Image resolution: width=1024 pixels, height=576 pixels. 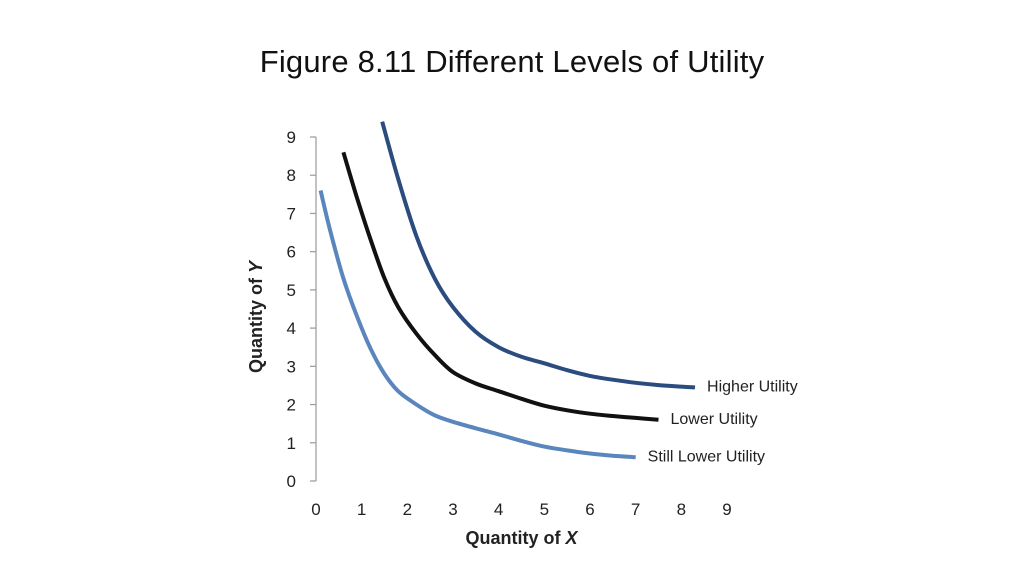 What do you see at coordinates (589, 509) in the screenshot?
I see `x-tick-label: 6` at bounding box center [589, 509].